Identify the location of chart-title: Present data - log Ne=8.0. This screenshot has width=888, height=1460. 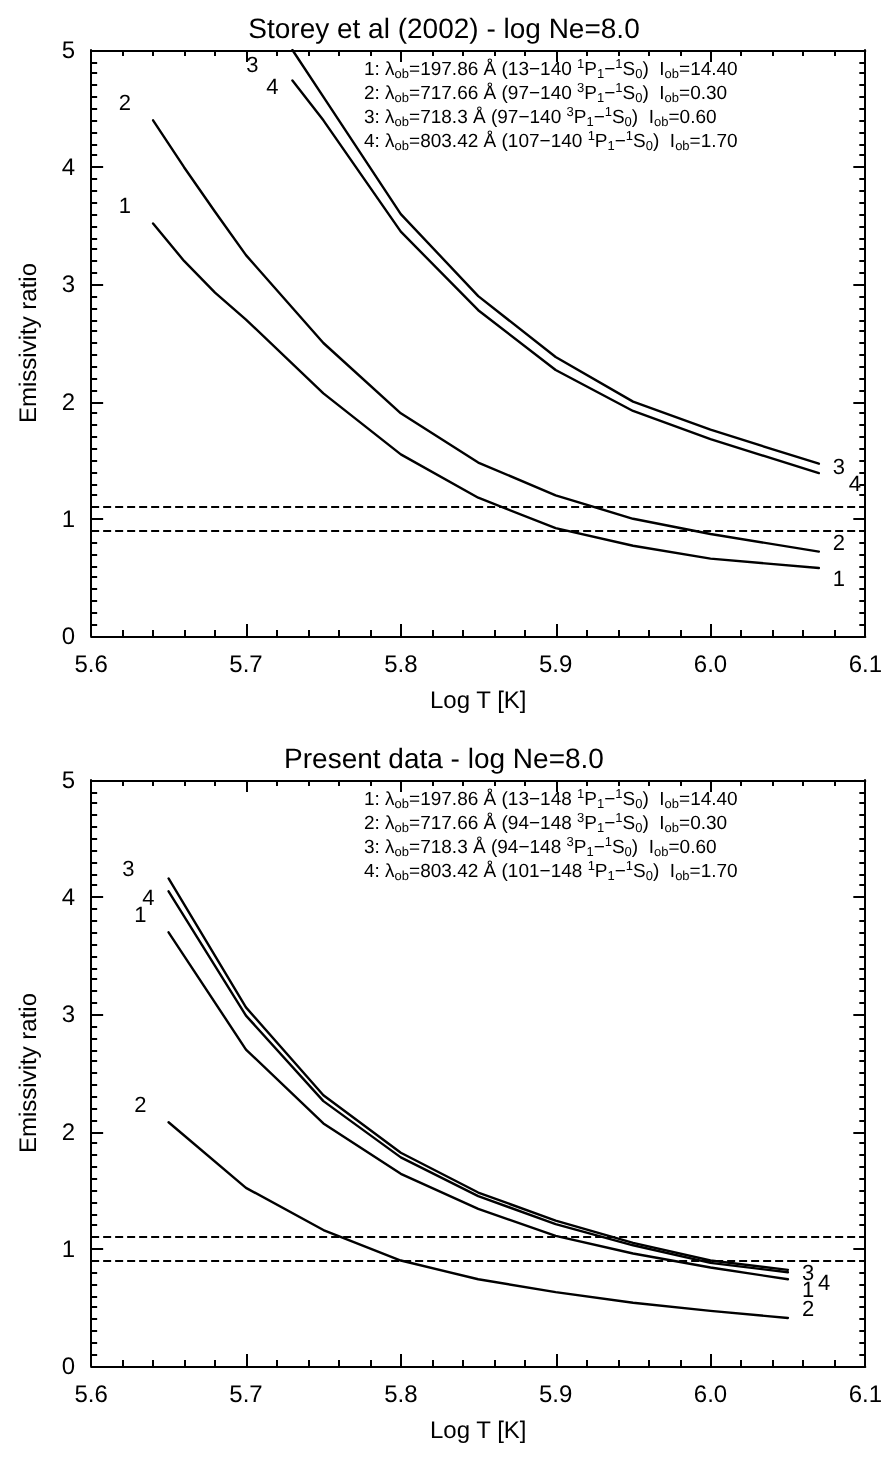
(444, 758).